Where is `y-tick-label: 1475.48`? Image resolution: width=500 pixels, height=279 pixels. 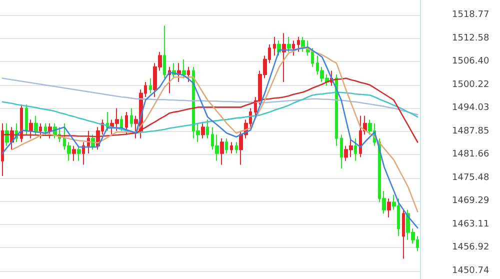 y-tick-label: 1475.48 is located at coordinates (471, 177).